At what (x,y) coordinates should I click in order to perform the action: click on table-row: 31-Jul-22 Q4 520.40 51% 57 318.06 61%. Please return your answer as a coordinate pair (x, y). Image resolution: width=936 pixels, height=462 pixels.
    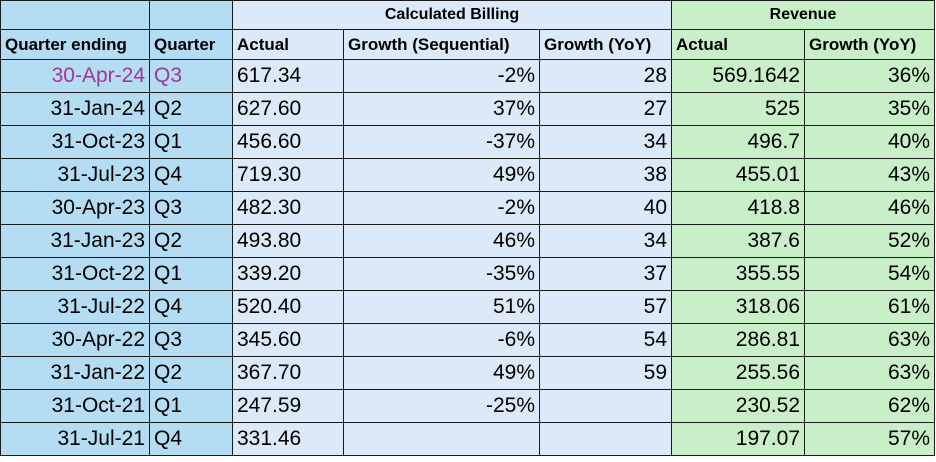
    Looking at the image, I should click on (468, 307).